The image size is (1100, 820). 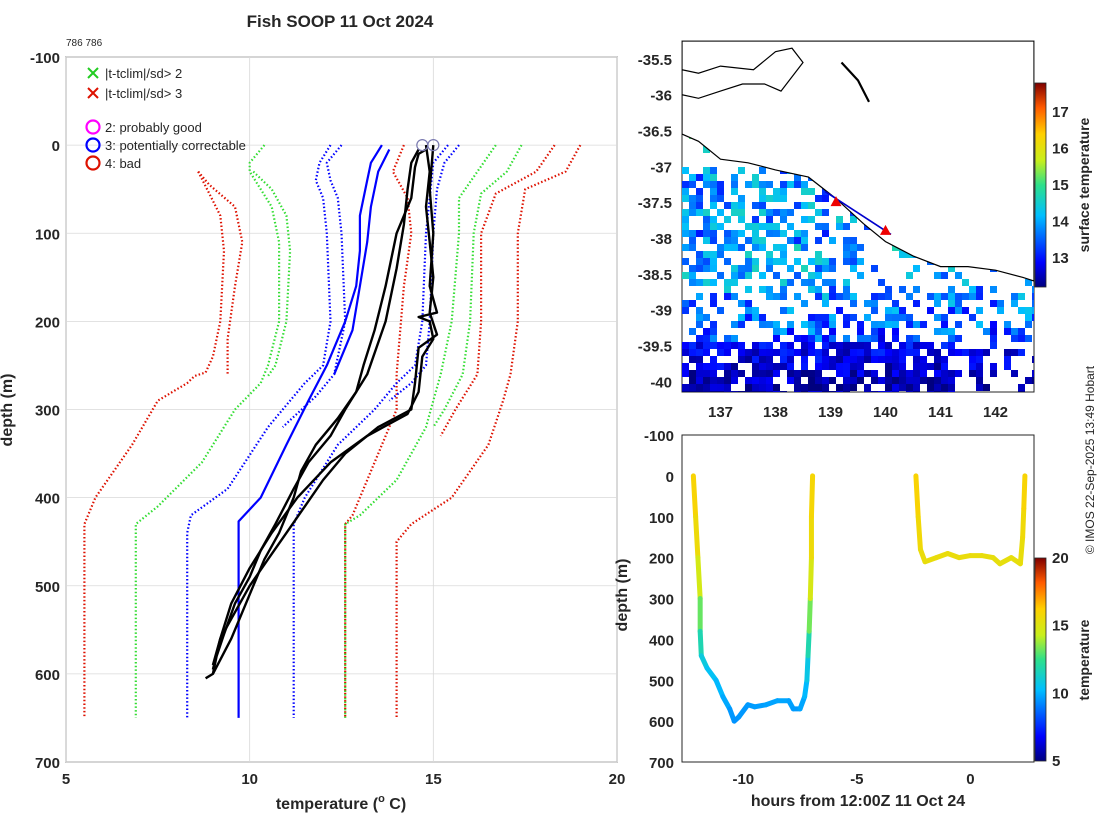 What do you see at coordinates (775, 412) in the screenshot?
I see `map-xtick-label: 138` at bounding box center [775, 412].